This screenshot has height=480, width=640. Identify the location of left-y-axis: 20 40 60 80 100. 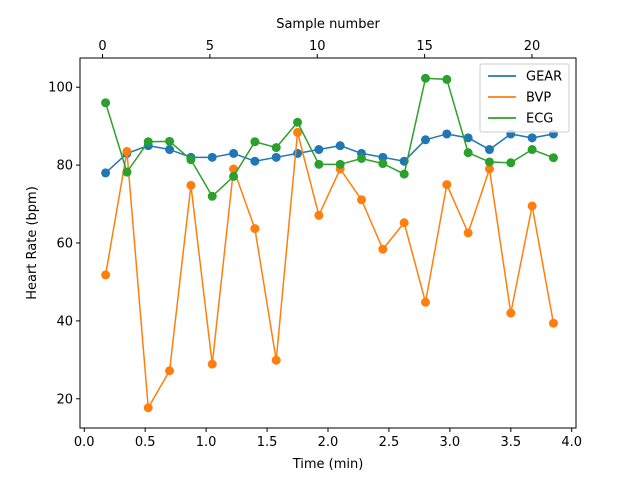
(64, 244).